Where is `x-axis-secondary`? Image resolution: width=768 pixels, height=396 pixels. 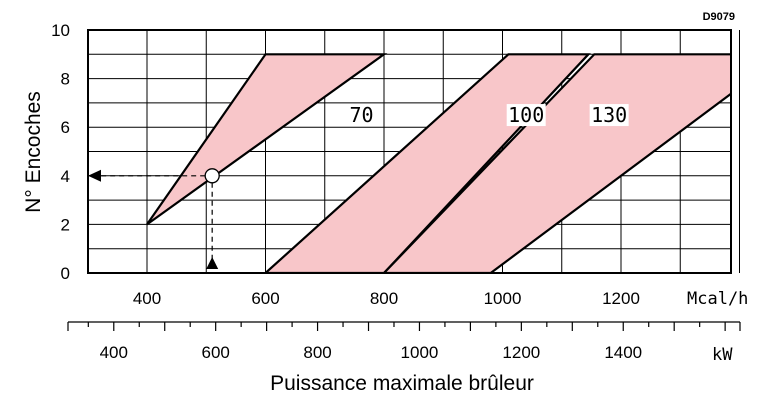 x-axis-secondary is located at coordinates (404, 326).